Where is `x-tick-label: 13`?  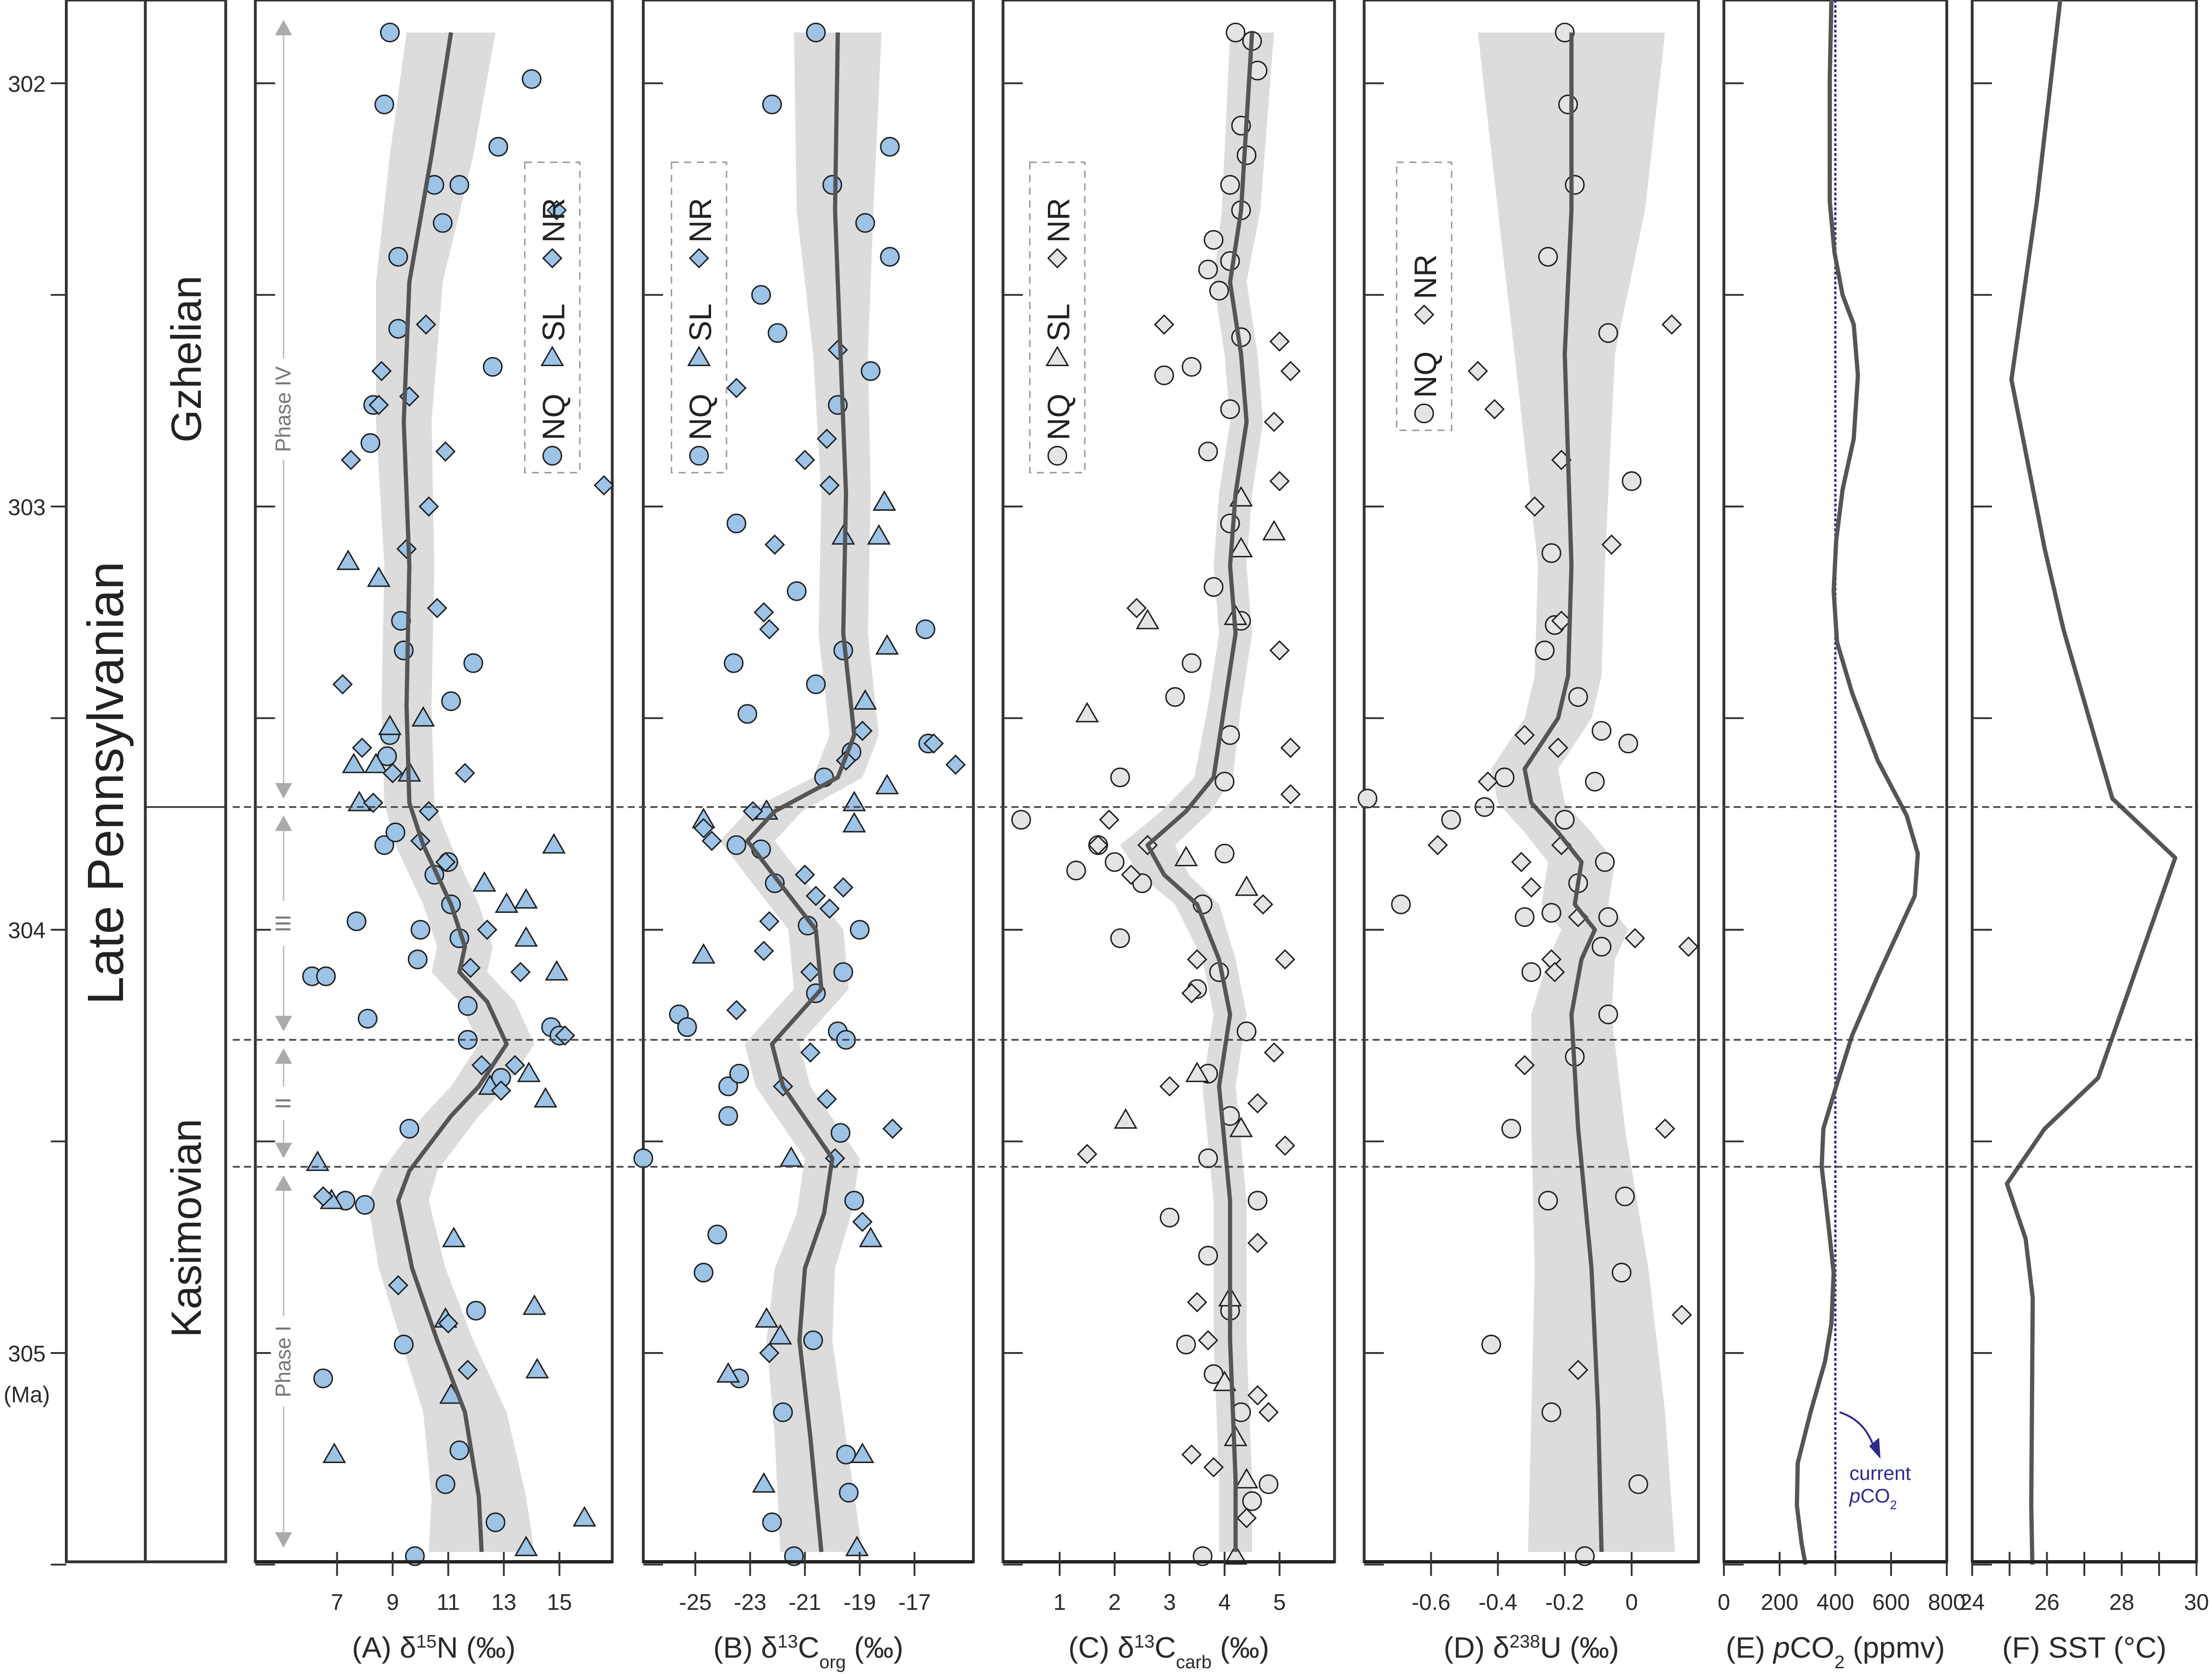
x-tick-label: 13 is located at coordinates (504, 1601).